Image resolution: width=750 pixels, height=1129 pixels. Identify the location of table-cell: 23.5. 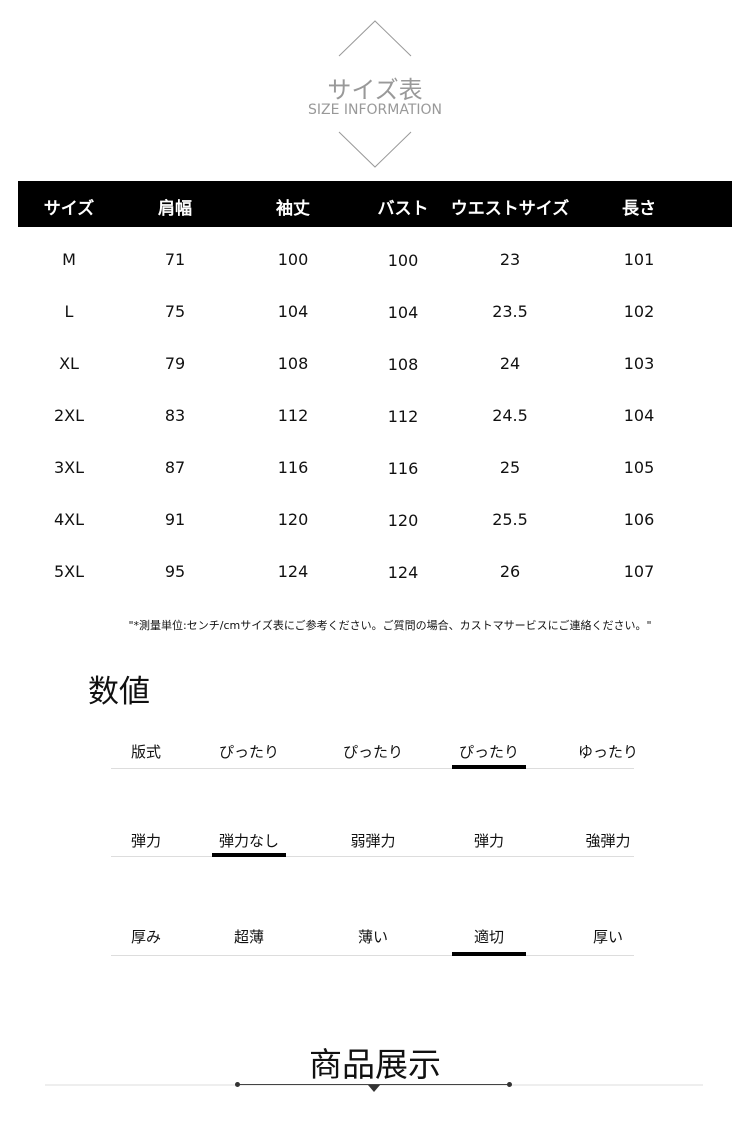
(510, 311).